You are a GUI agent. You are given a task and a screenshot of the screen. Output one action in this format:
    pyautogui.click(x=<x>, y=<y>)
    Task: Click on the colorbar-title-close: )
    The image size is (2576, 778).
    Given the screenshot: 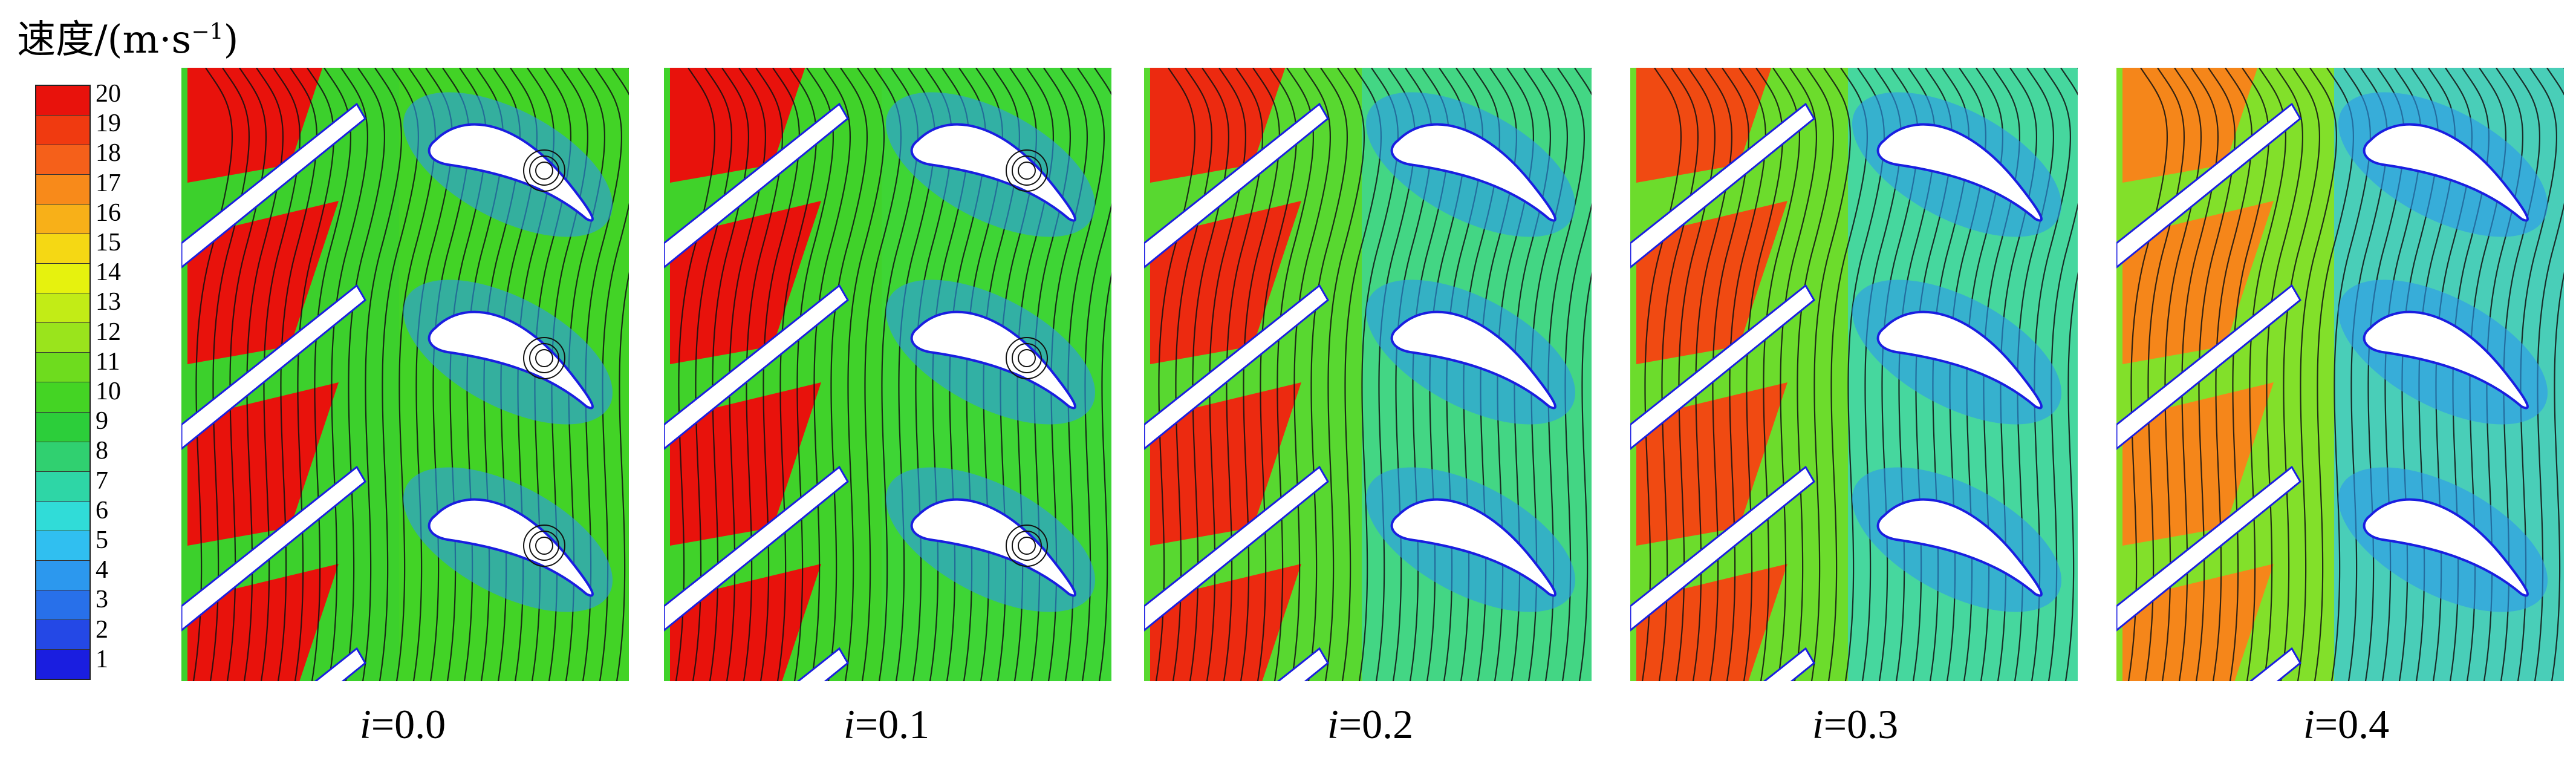 What is the action you would take?
    pyautogui.click(x=231, y=40)
    